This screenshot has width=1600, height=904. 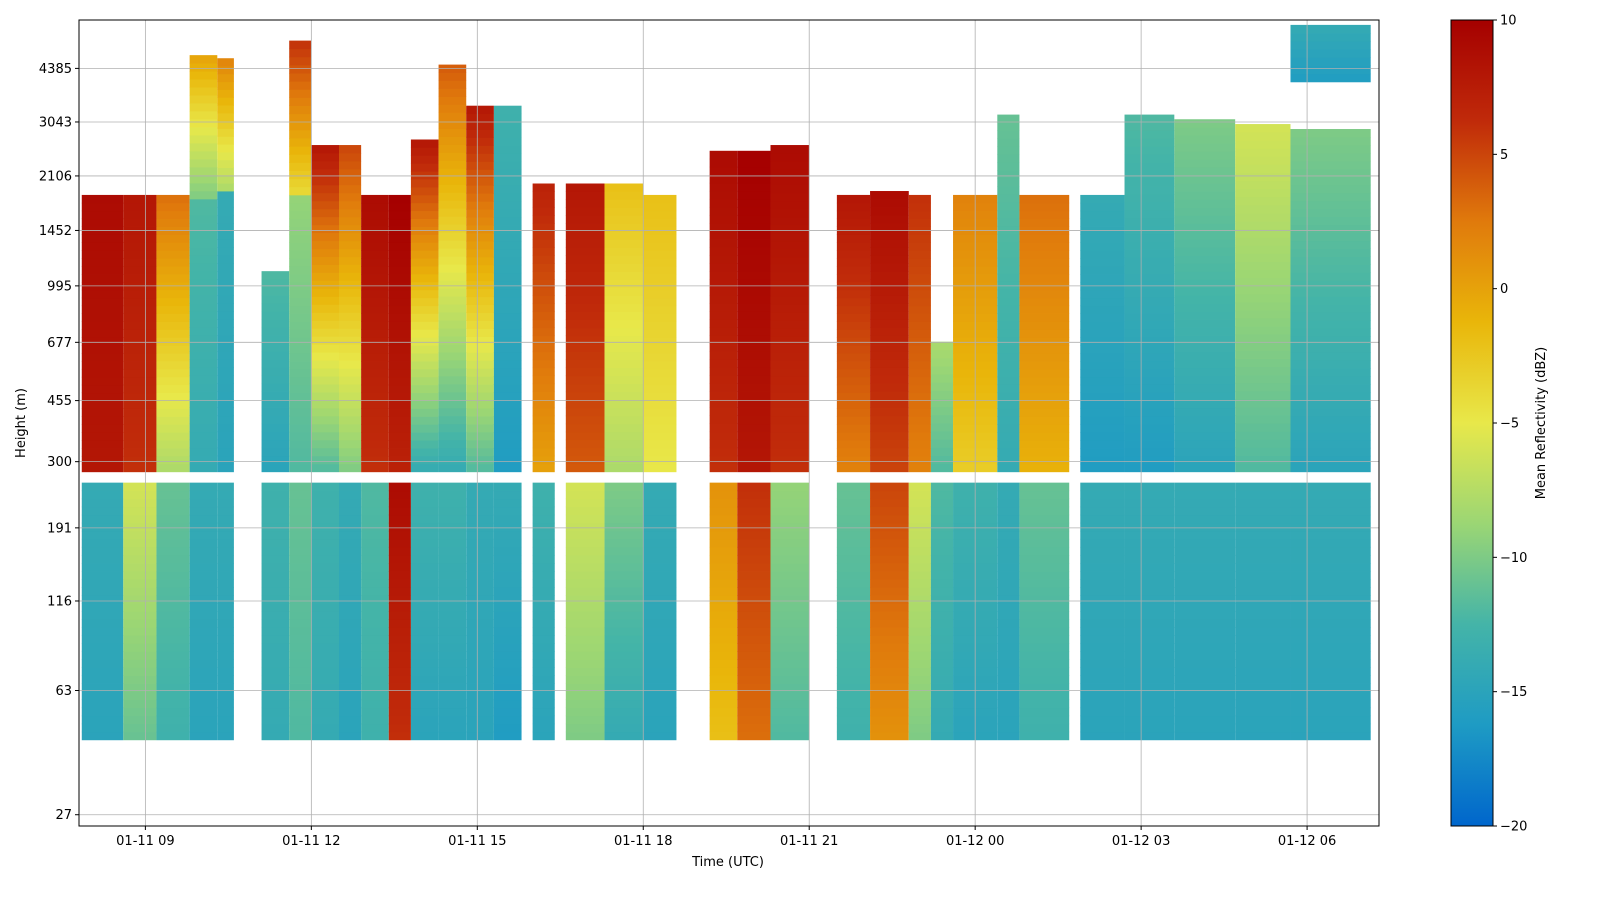 I want to click on colorbar-tick-label: −10, so click(x=1513, y=558).